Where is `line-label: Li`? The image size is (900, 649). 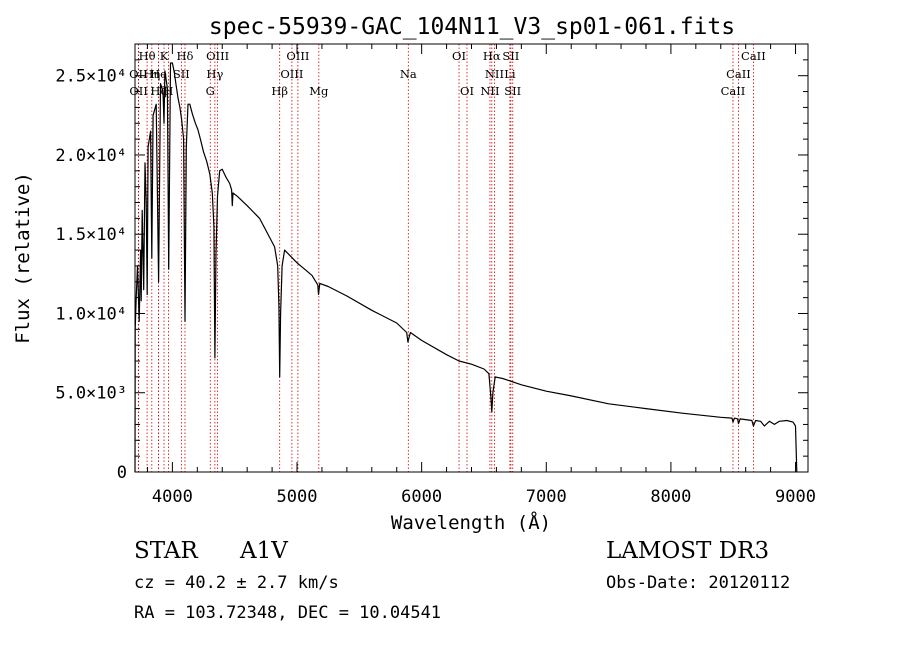
line-label: Li is located at coordinates (510, 74).